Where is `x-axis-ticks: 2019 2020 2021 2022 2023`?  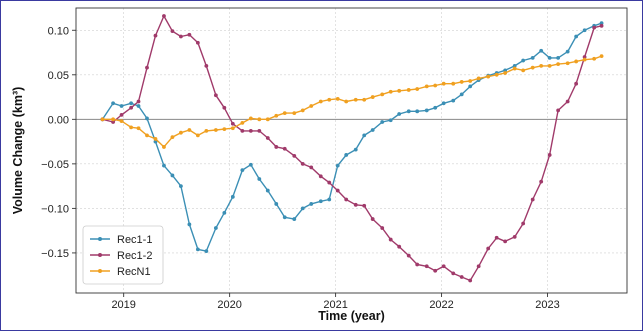
x-axis-ticks: 2019 2020 2021 2022 2023 is located at coordinates (335, 302).